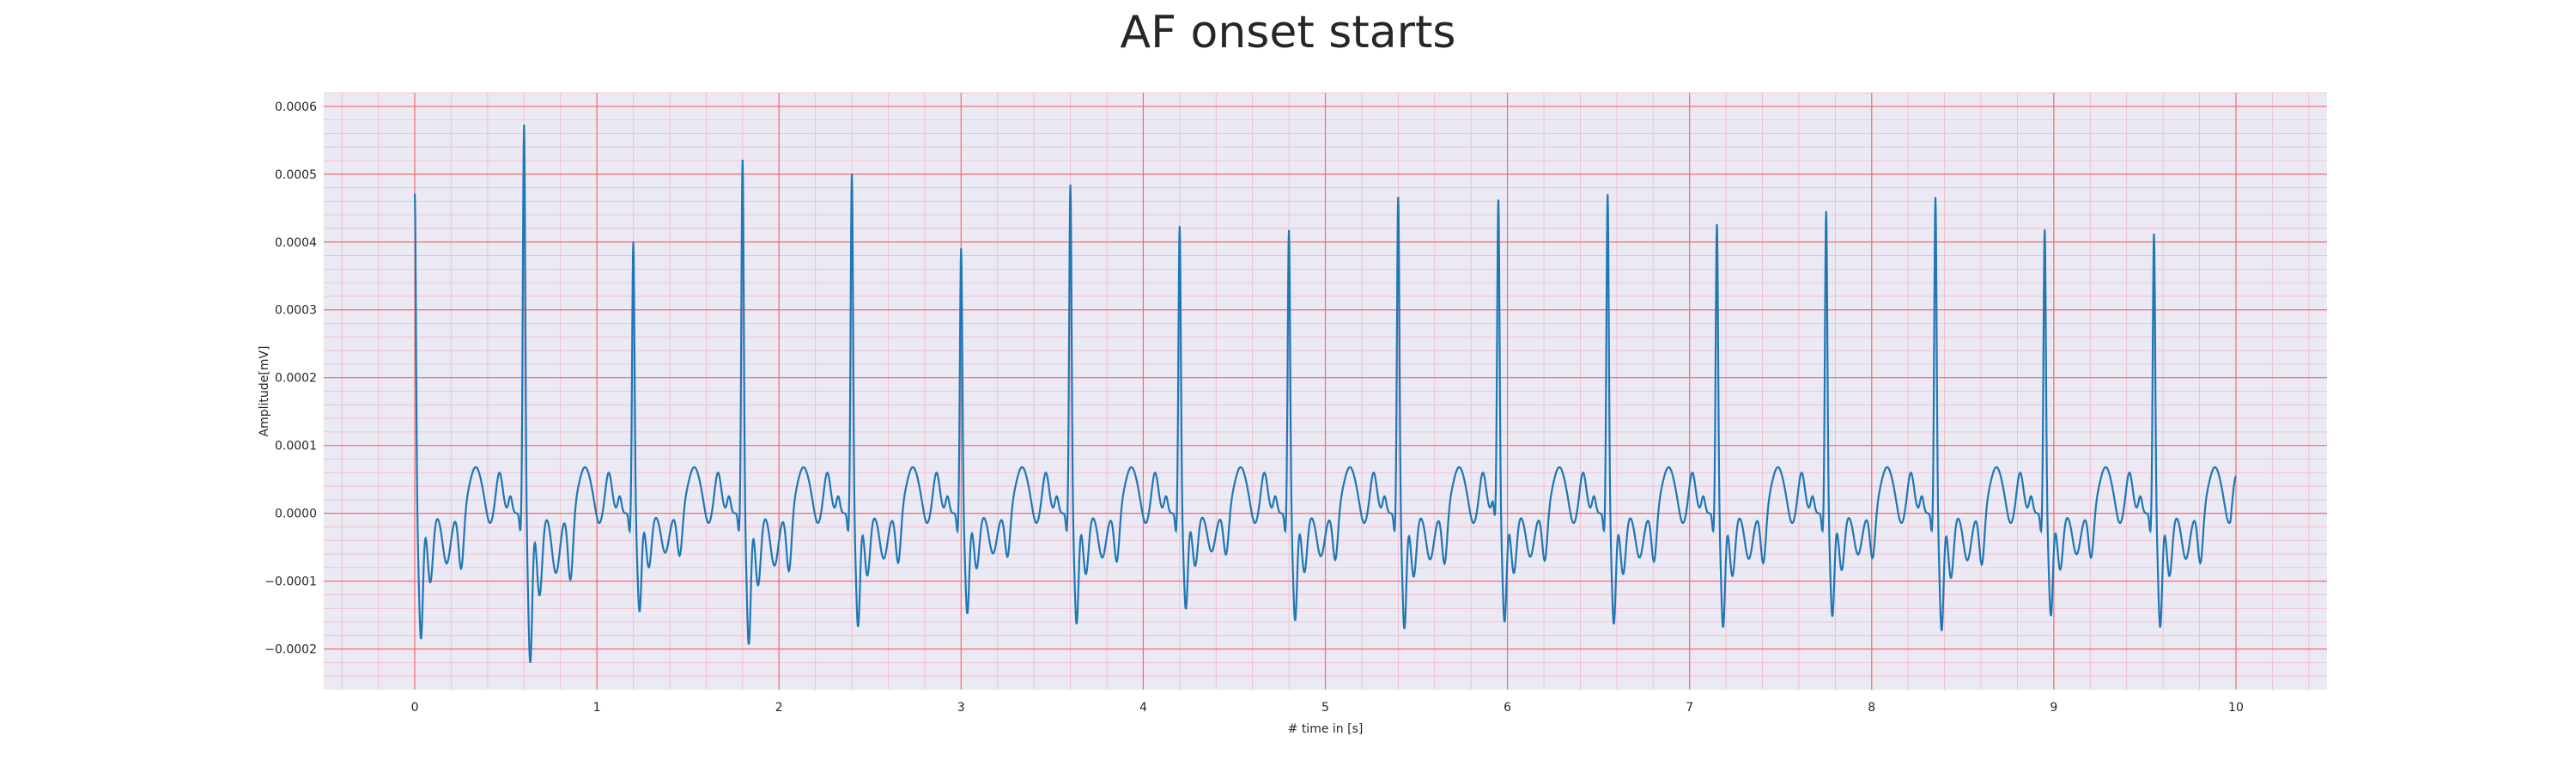  I want to click on y-tick-label: 0.0003, so click(296, 311).